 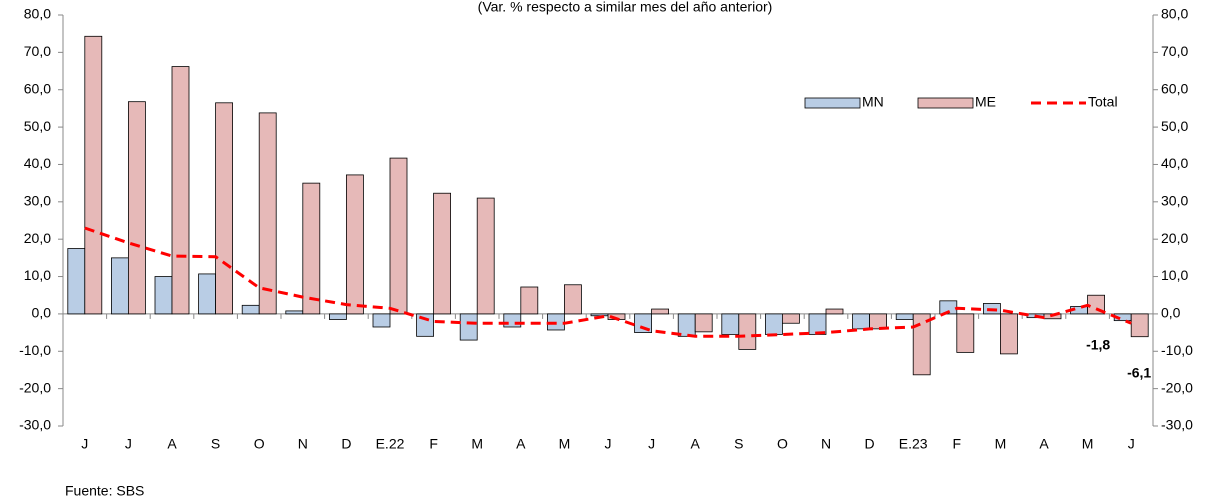 What do you see at coordinates (1177, 425) in the screenshot?
I see `y2-tick-label: -30,0` at bounding box center [1177, 425].